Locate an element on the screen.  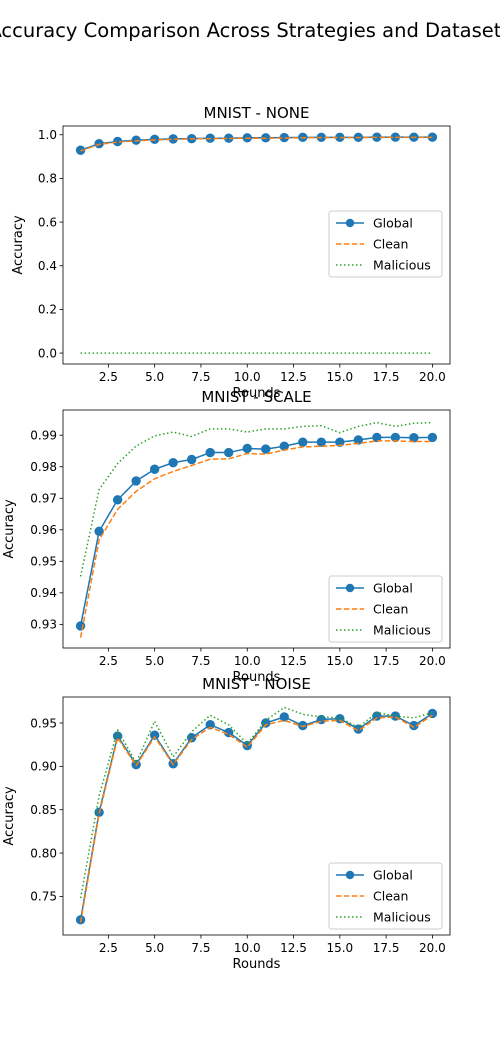
y-tick-label: 0.98 is located at coordinates (43, 467).